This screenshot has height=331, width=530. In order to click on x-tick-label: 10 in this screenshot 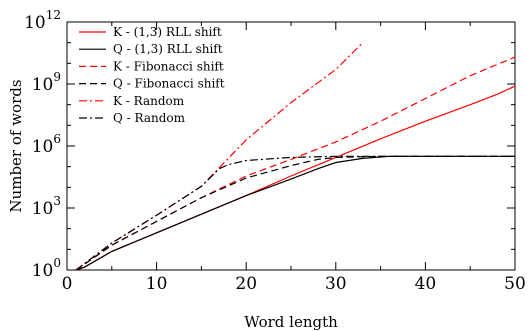, I will do `click(157, 284)`.